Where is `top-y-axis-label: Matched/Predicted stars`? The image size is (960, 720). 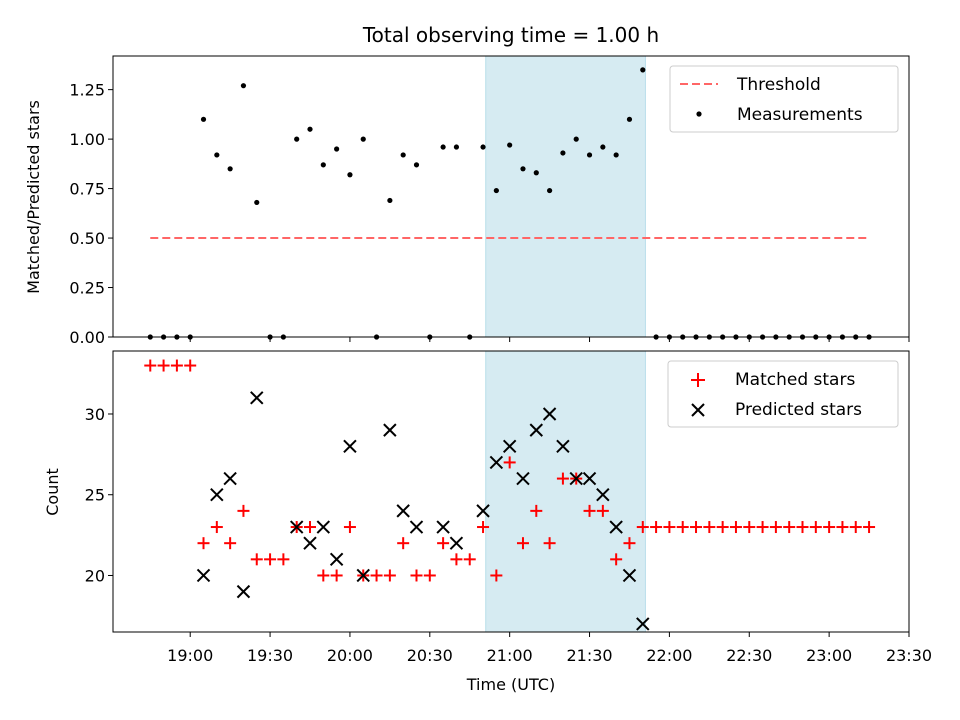
top-y-axis-label: Matched/Predicted stars is located at coordinates (33, 197).